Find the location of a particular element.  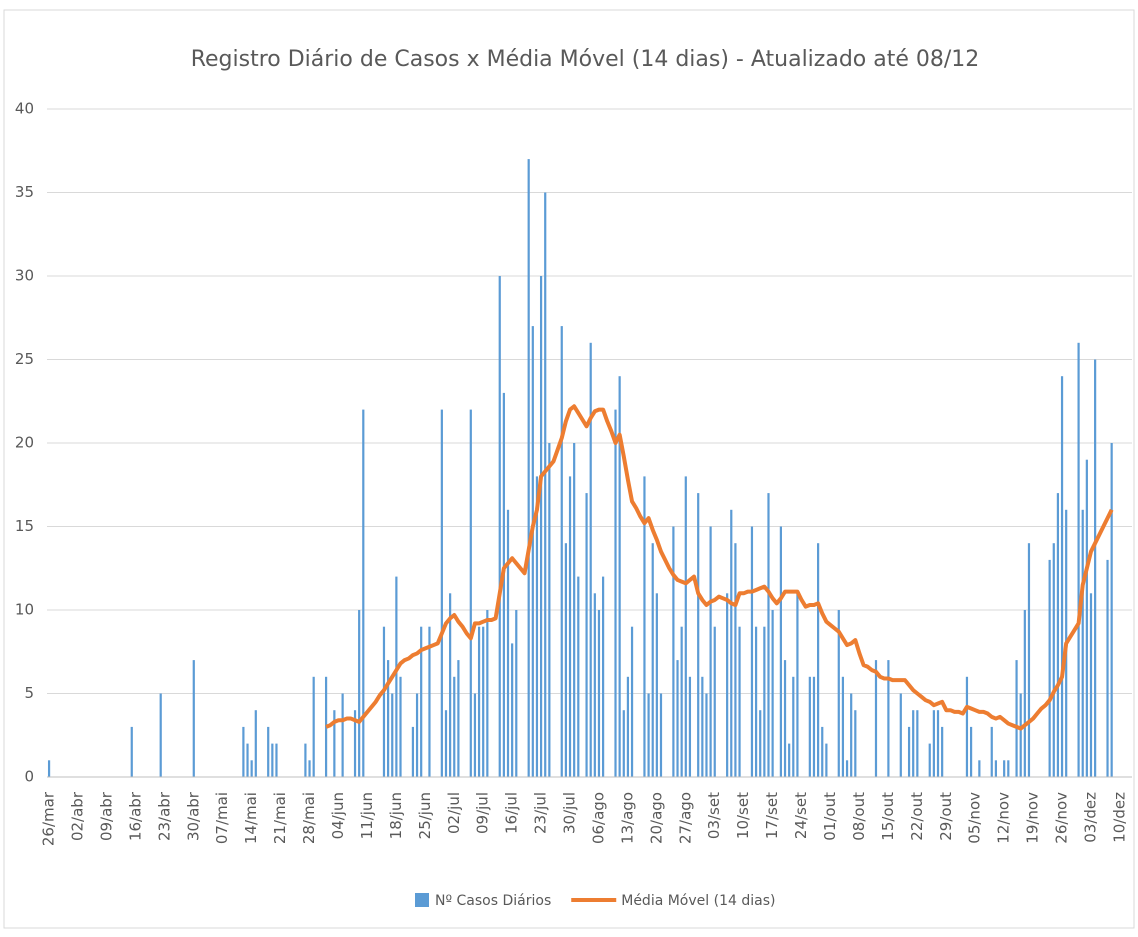

x-tick-label: 06/ago is located at coordinates (598, 818).